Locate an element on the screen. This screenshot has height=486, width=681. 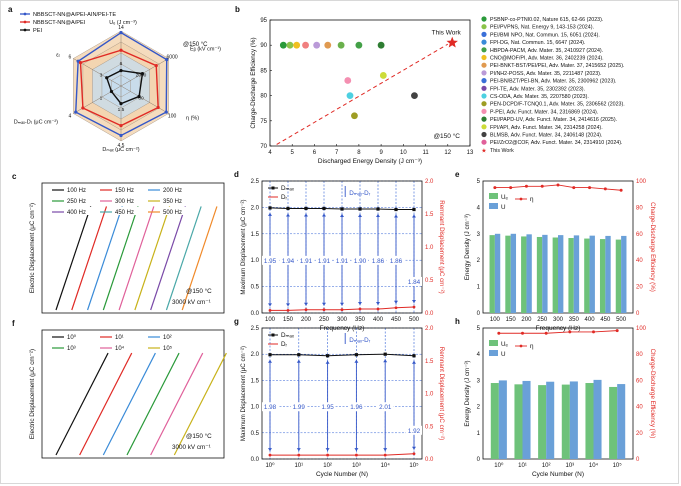
condition-label: @150 °C is located at coordinates (199, 291).